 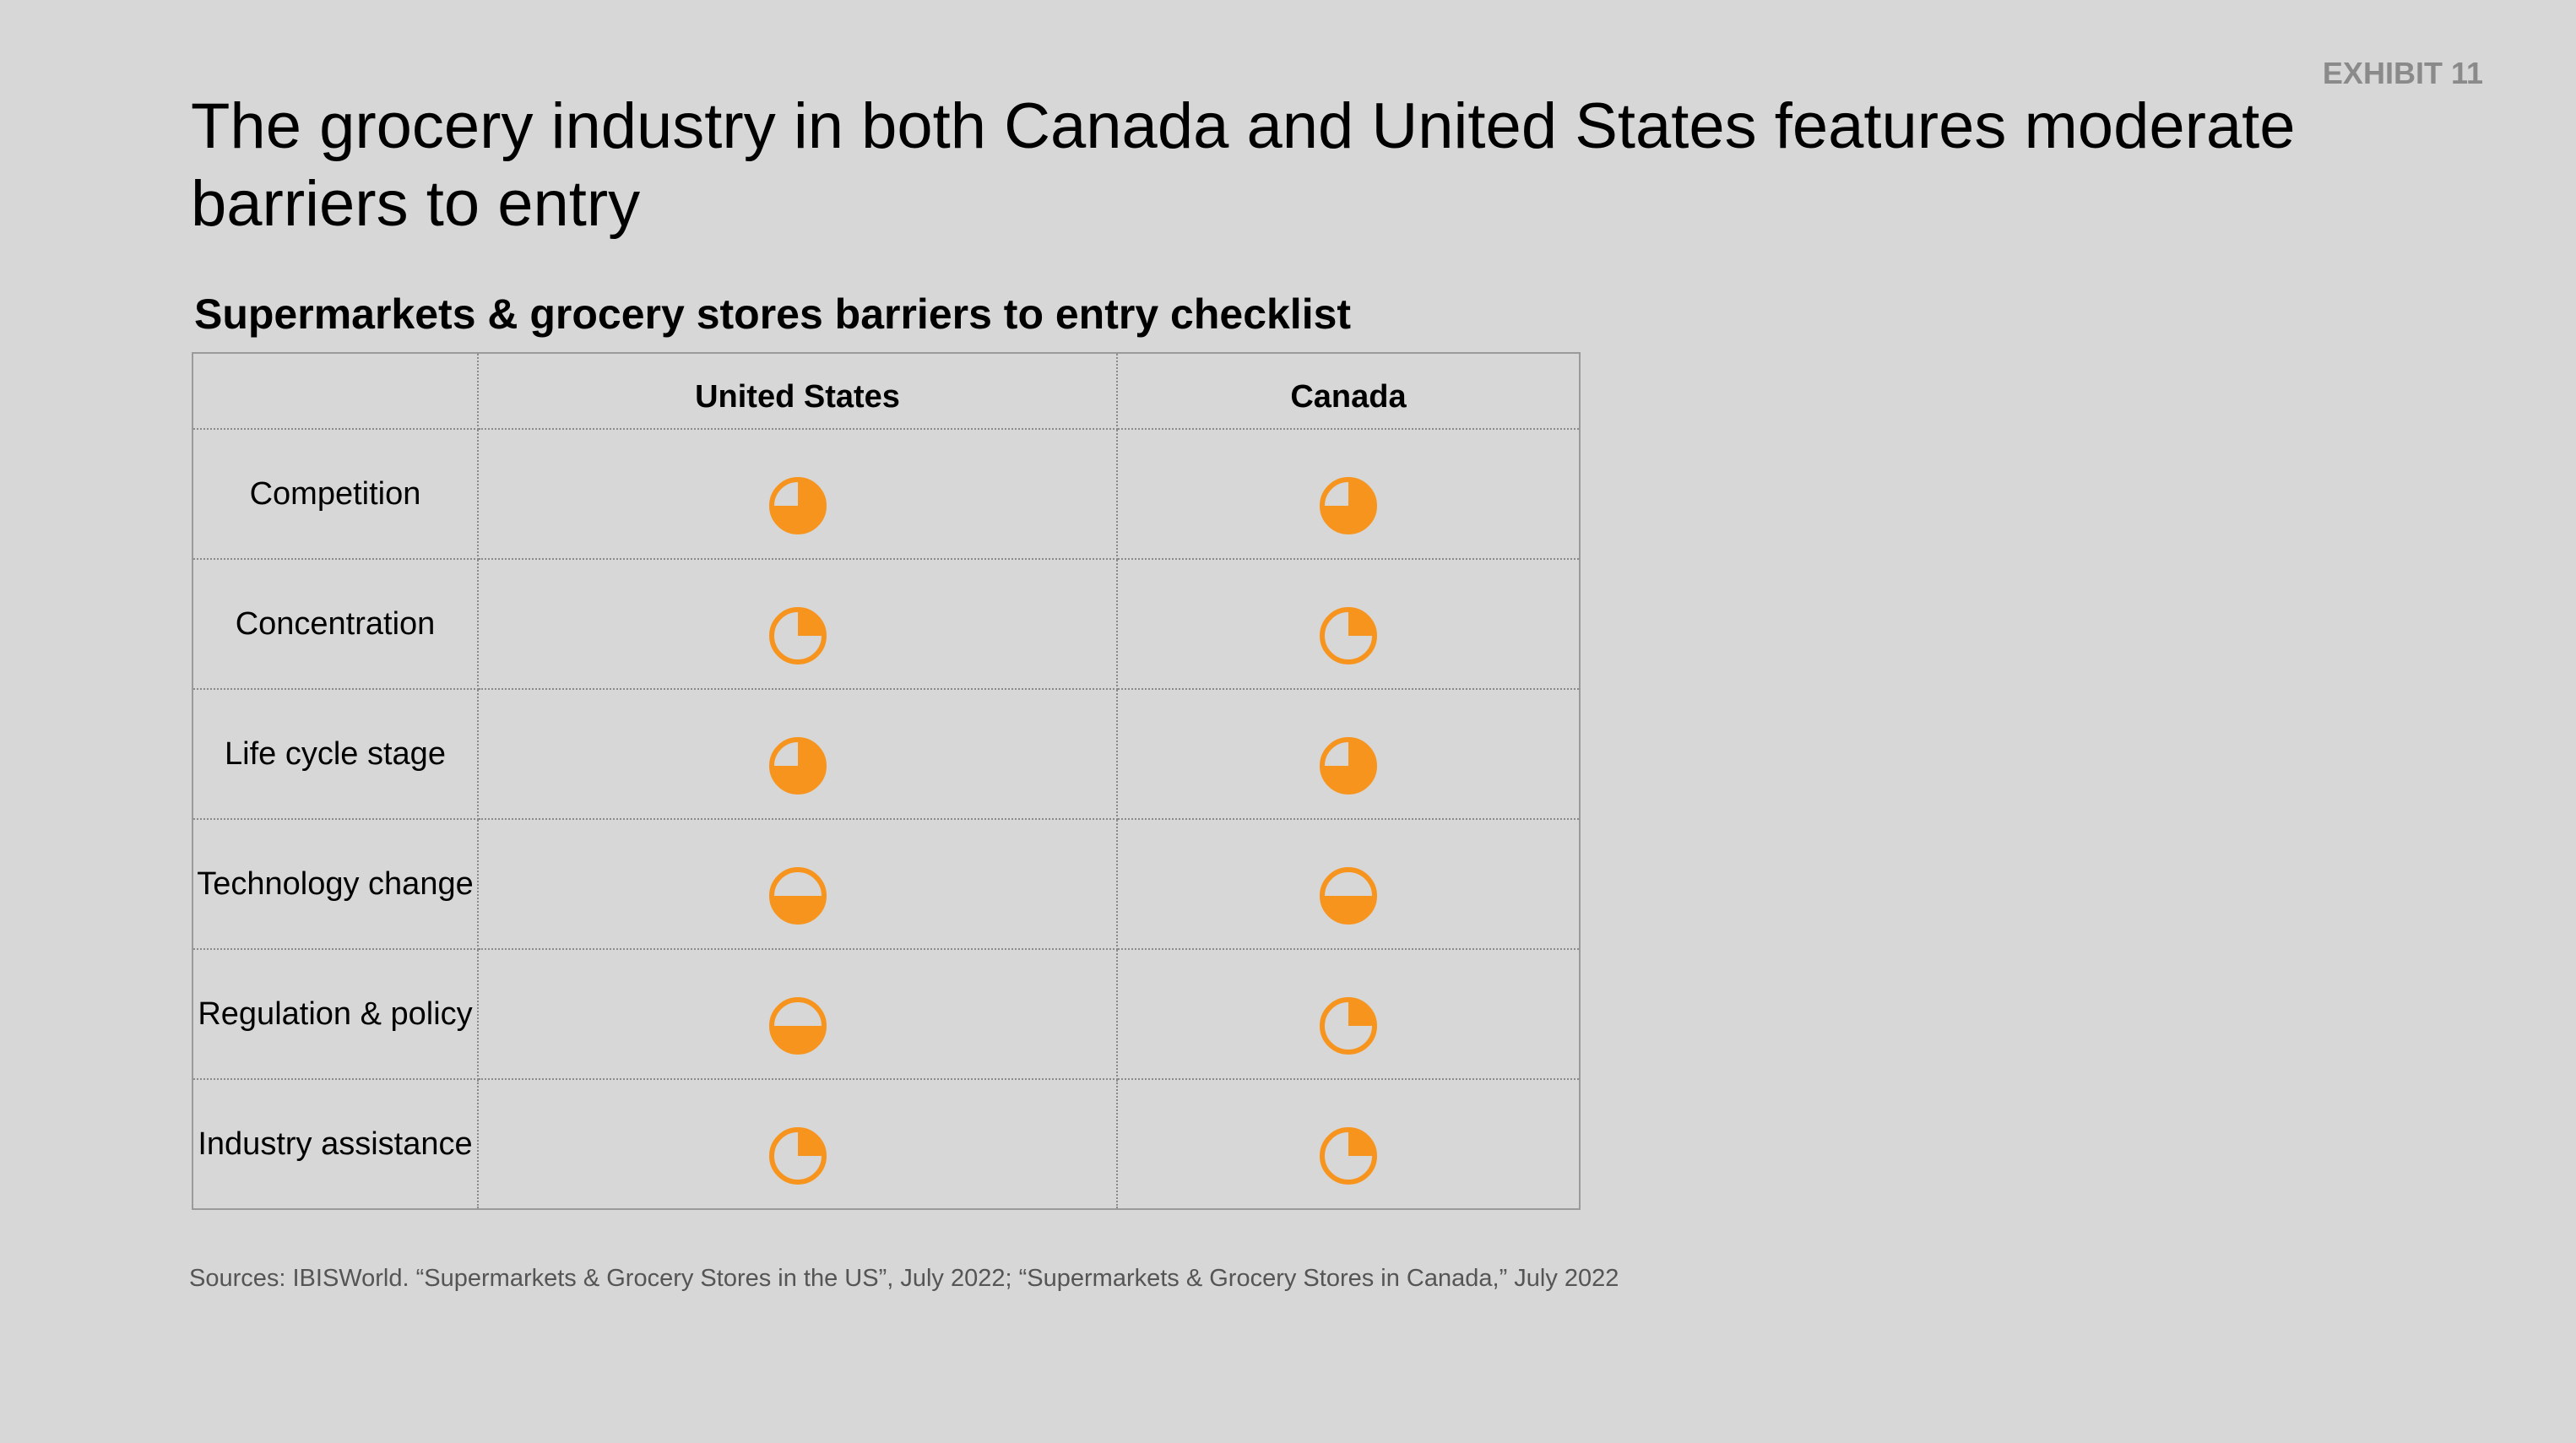 What do you see at coordinates (335, 884) in the screenshot?
I see `row-label-technology-change: Technology change` at bounding box center [335, 884].